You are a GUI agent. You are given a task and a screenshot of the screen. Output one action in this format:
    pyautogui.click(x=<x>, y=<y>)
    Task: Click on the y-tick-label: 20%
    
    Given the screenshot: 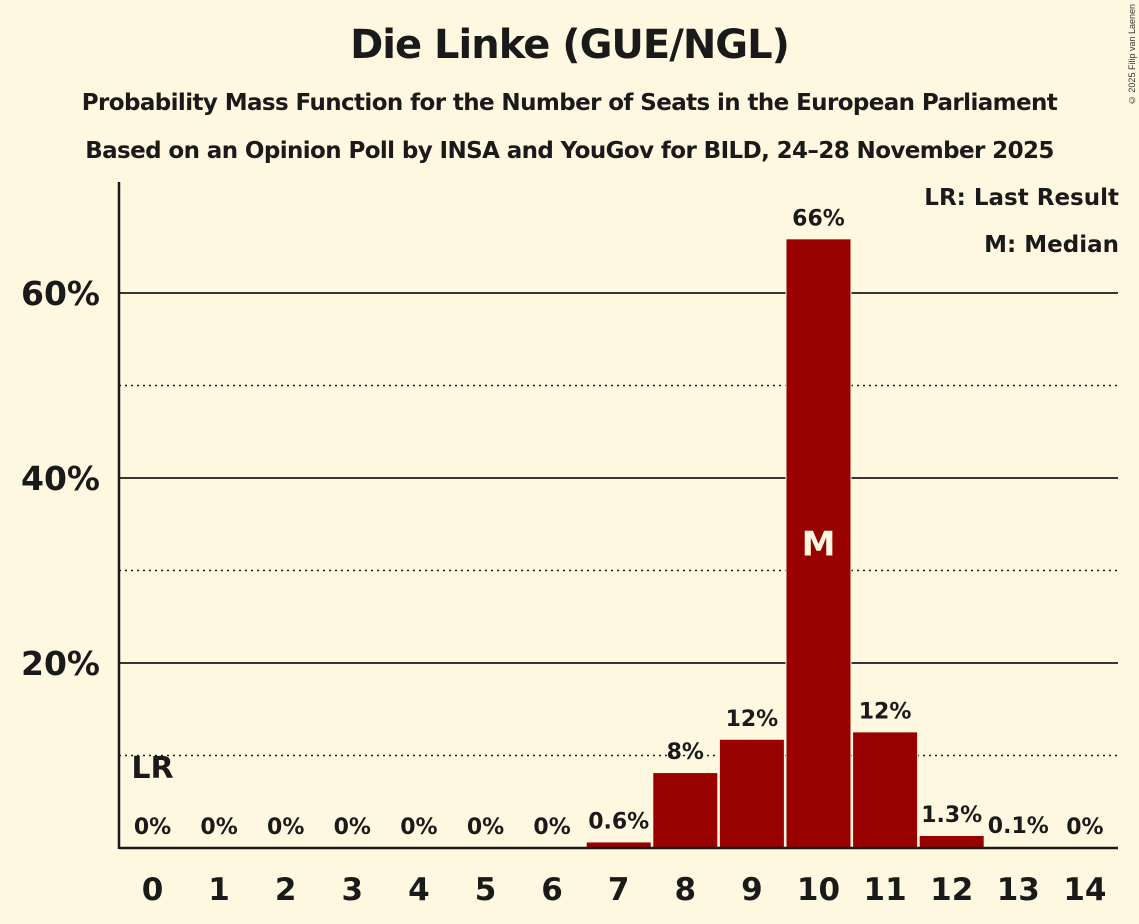 What is the action you would take?
    pyautogui.click(x=60, y=663)
    